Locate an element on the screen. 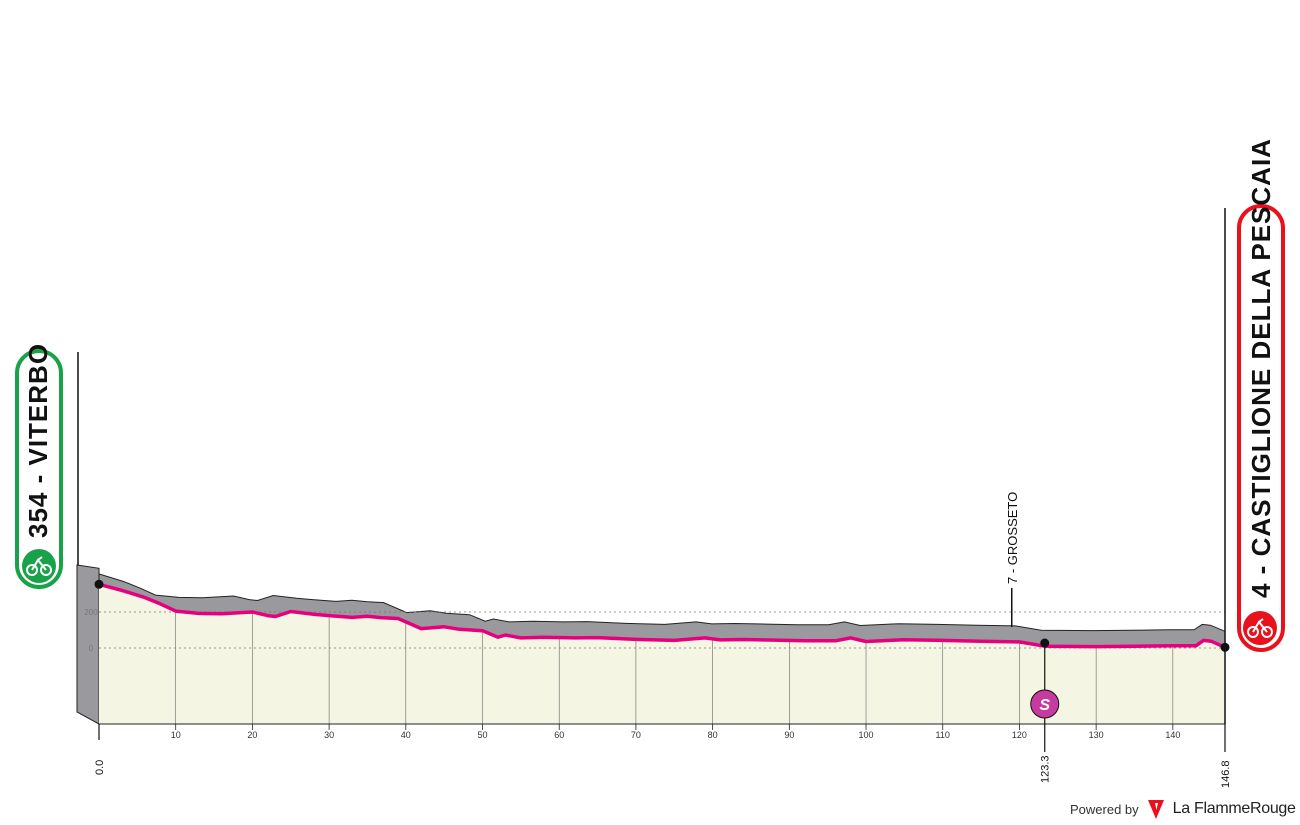  elevation-gridline-label: 0 is located at coordinates (91, 648).